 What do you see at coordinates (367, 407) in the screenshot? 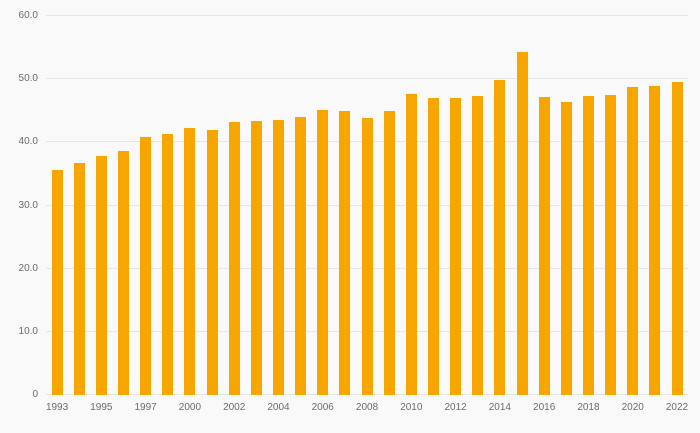
I see `x-axis-tick-label: 2008` at bounding box center [367, 407].